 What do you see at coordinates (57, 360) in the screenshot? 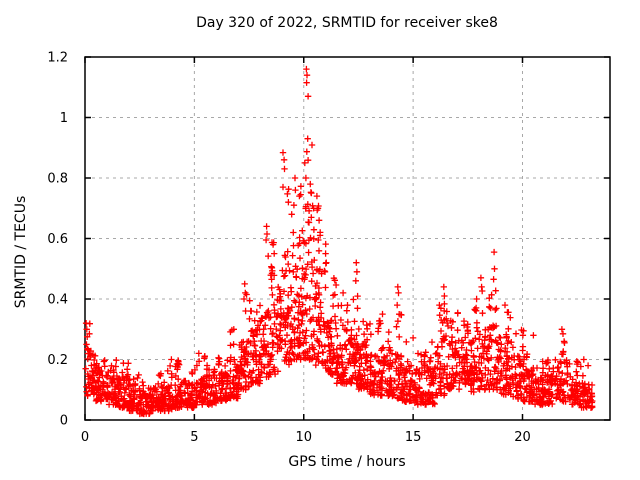
I see `y-tick-label: 0.2` at bounding box center [57, 360].